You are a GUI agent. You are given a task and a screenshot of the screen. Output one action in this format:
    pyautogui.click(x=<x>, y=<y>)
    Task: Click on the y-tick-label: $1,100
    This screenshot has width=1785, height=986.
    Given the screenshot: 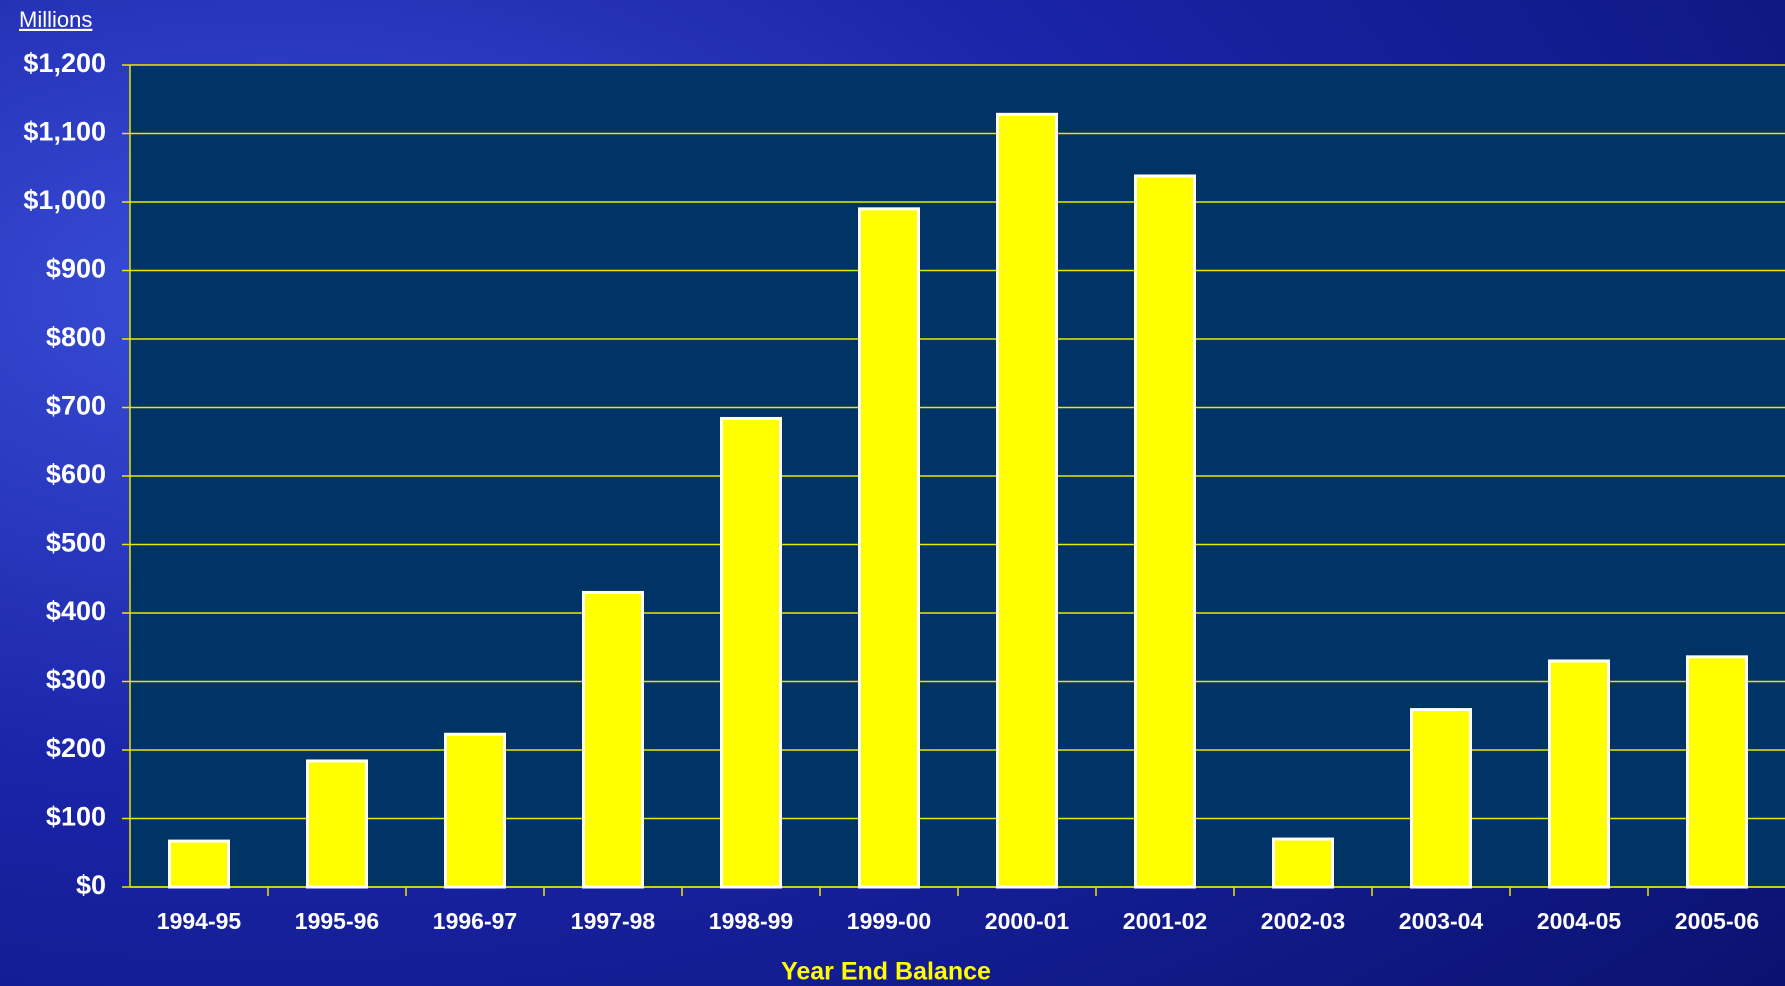 What is the action you would take?
    pyautogui.click(x=64, y=132)
    